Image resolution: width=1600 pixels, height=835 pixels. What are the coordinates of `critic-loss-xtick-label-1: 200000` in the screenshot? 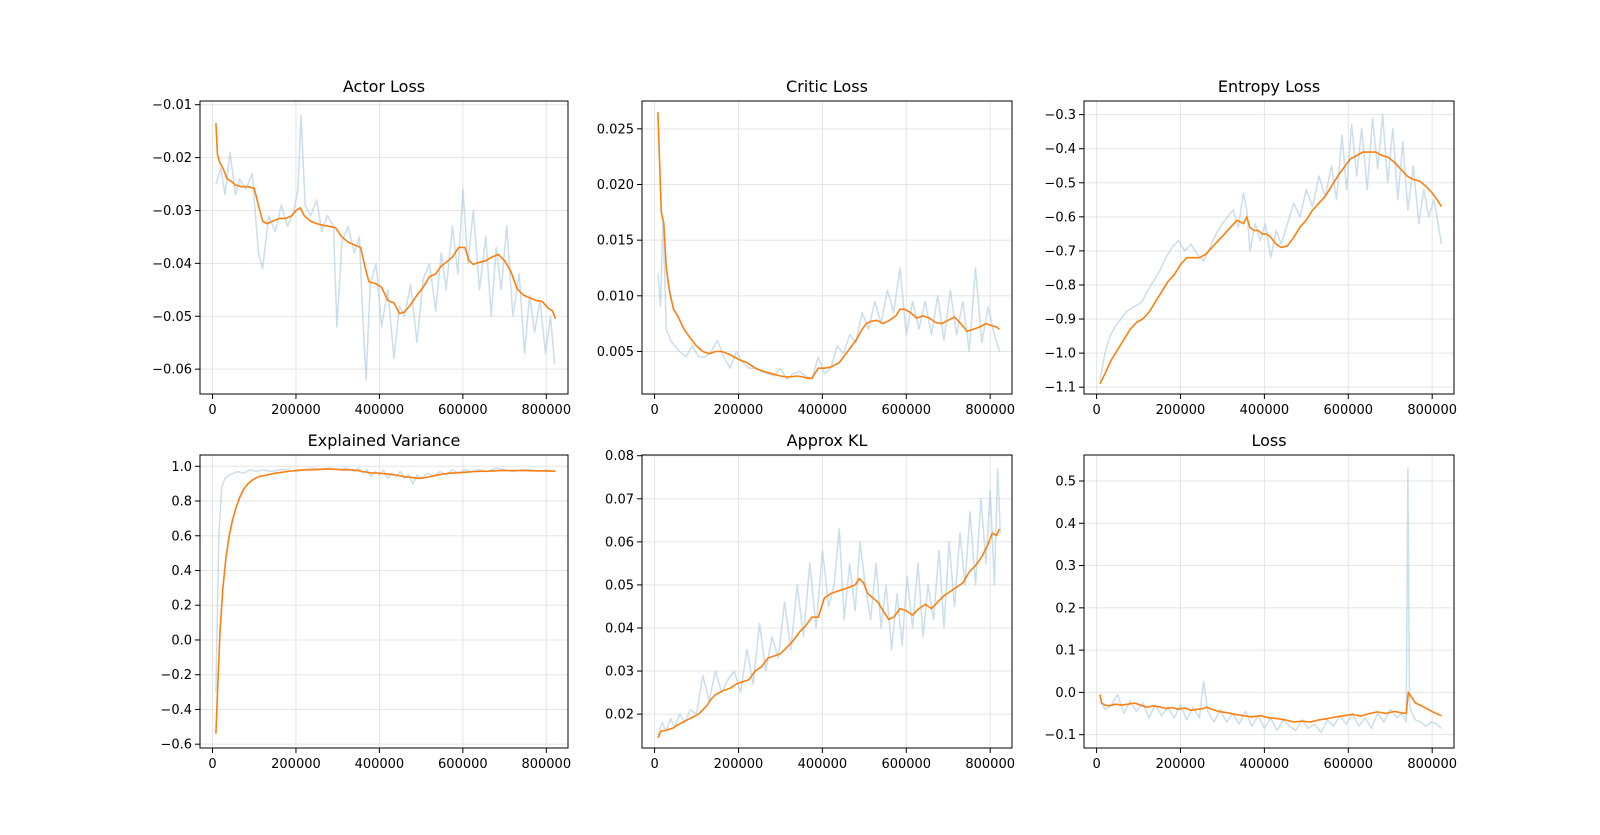 It's located at (739, 410).